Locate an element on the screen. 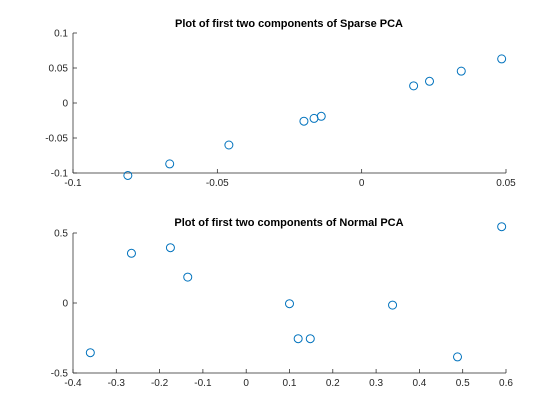 The width and height of the screenshot is (560, 420). y-tick-label: 0.05 is located at coordinates (59, 69).